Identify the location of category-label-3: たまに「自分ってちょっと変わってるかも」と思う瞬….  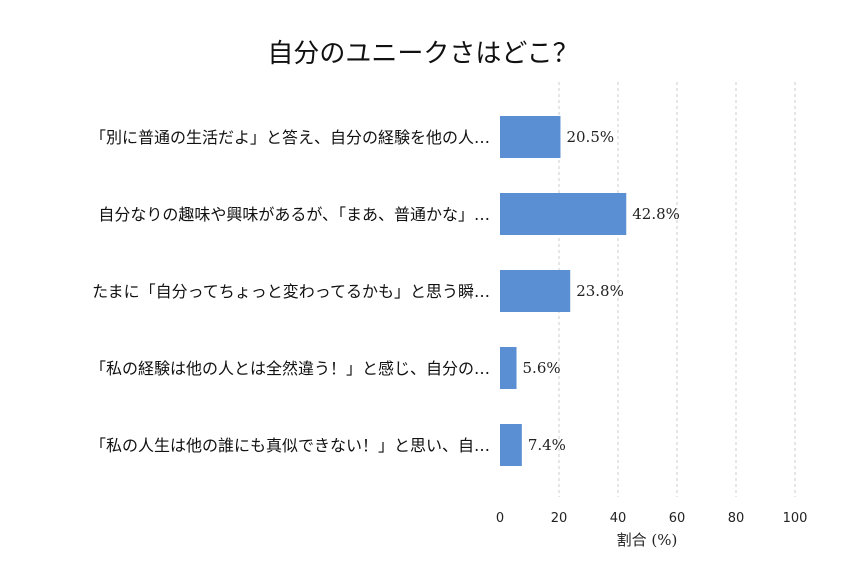
(291, 291).